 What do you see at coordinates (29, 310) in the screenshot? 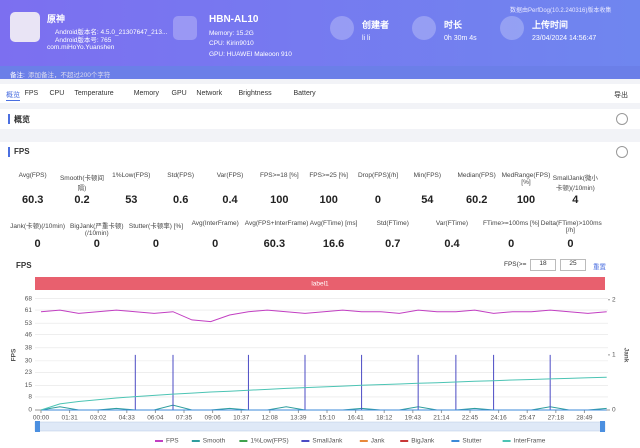
I see `y-tick-label: 61` at bounding box center [29, 310].